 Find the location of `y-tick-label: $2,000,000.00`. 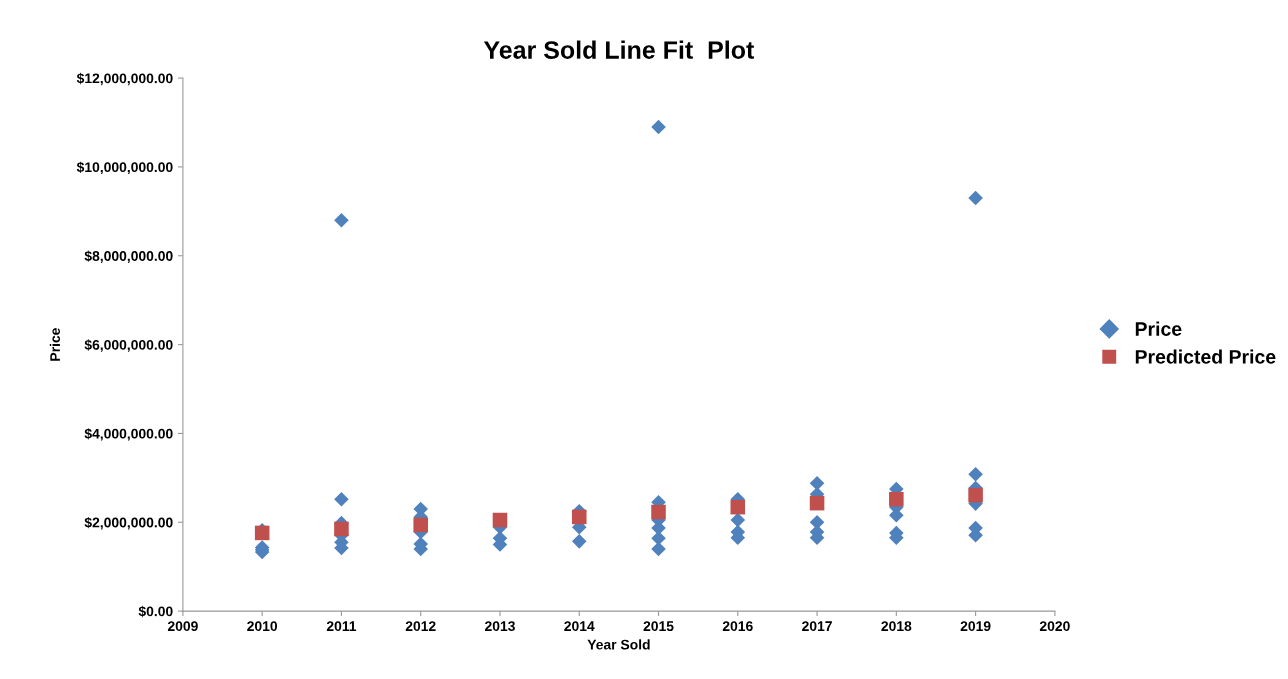

y-tick-label: $2,000,000.00 is located at coordinates (128, 523).